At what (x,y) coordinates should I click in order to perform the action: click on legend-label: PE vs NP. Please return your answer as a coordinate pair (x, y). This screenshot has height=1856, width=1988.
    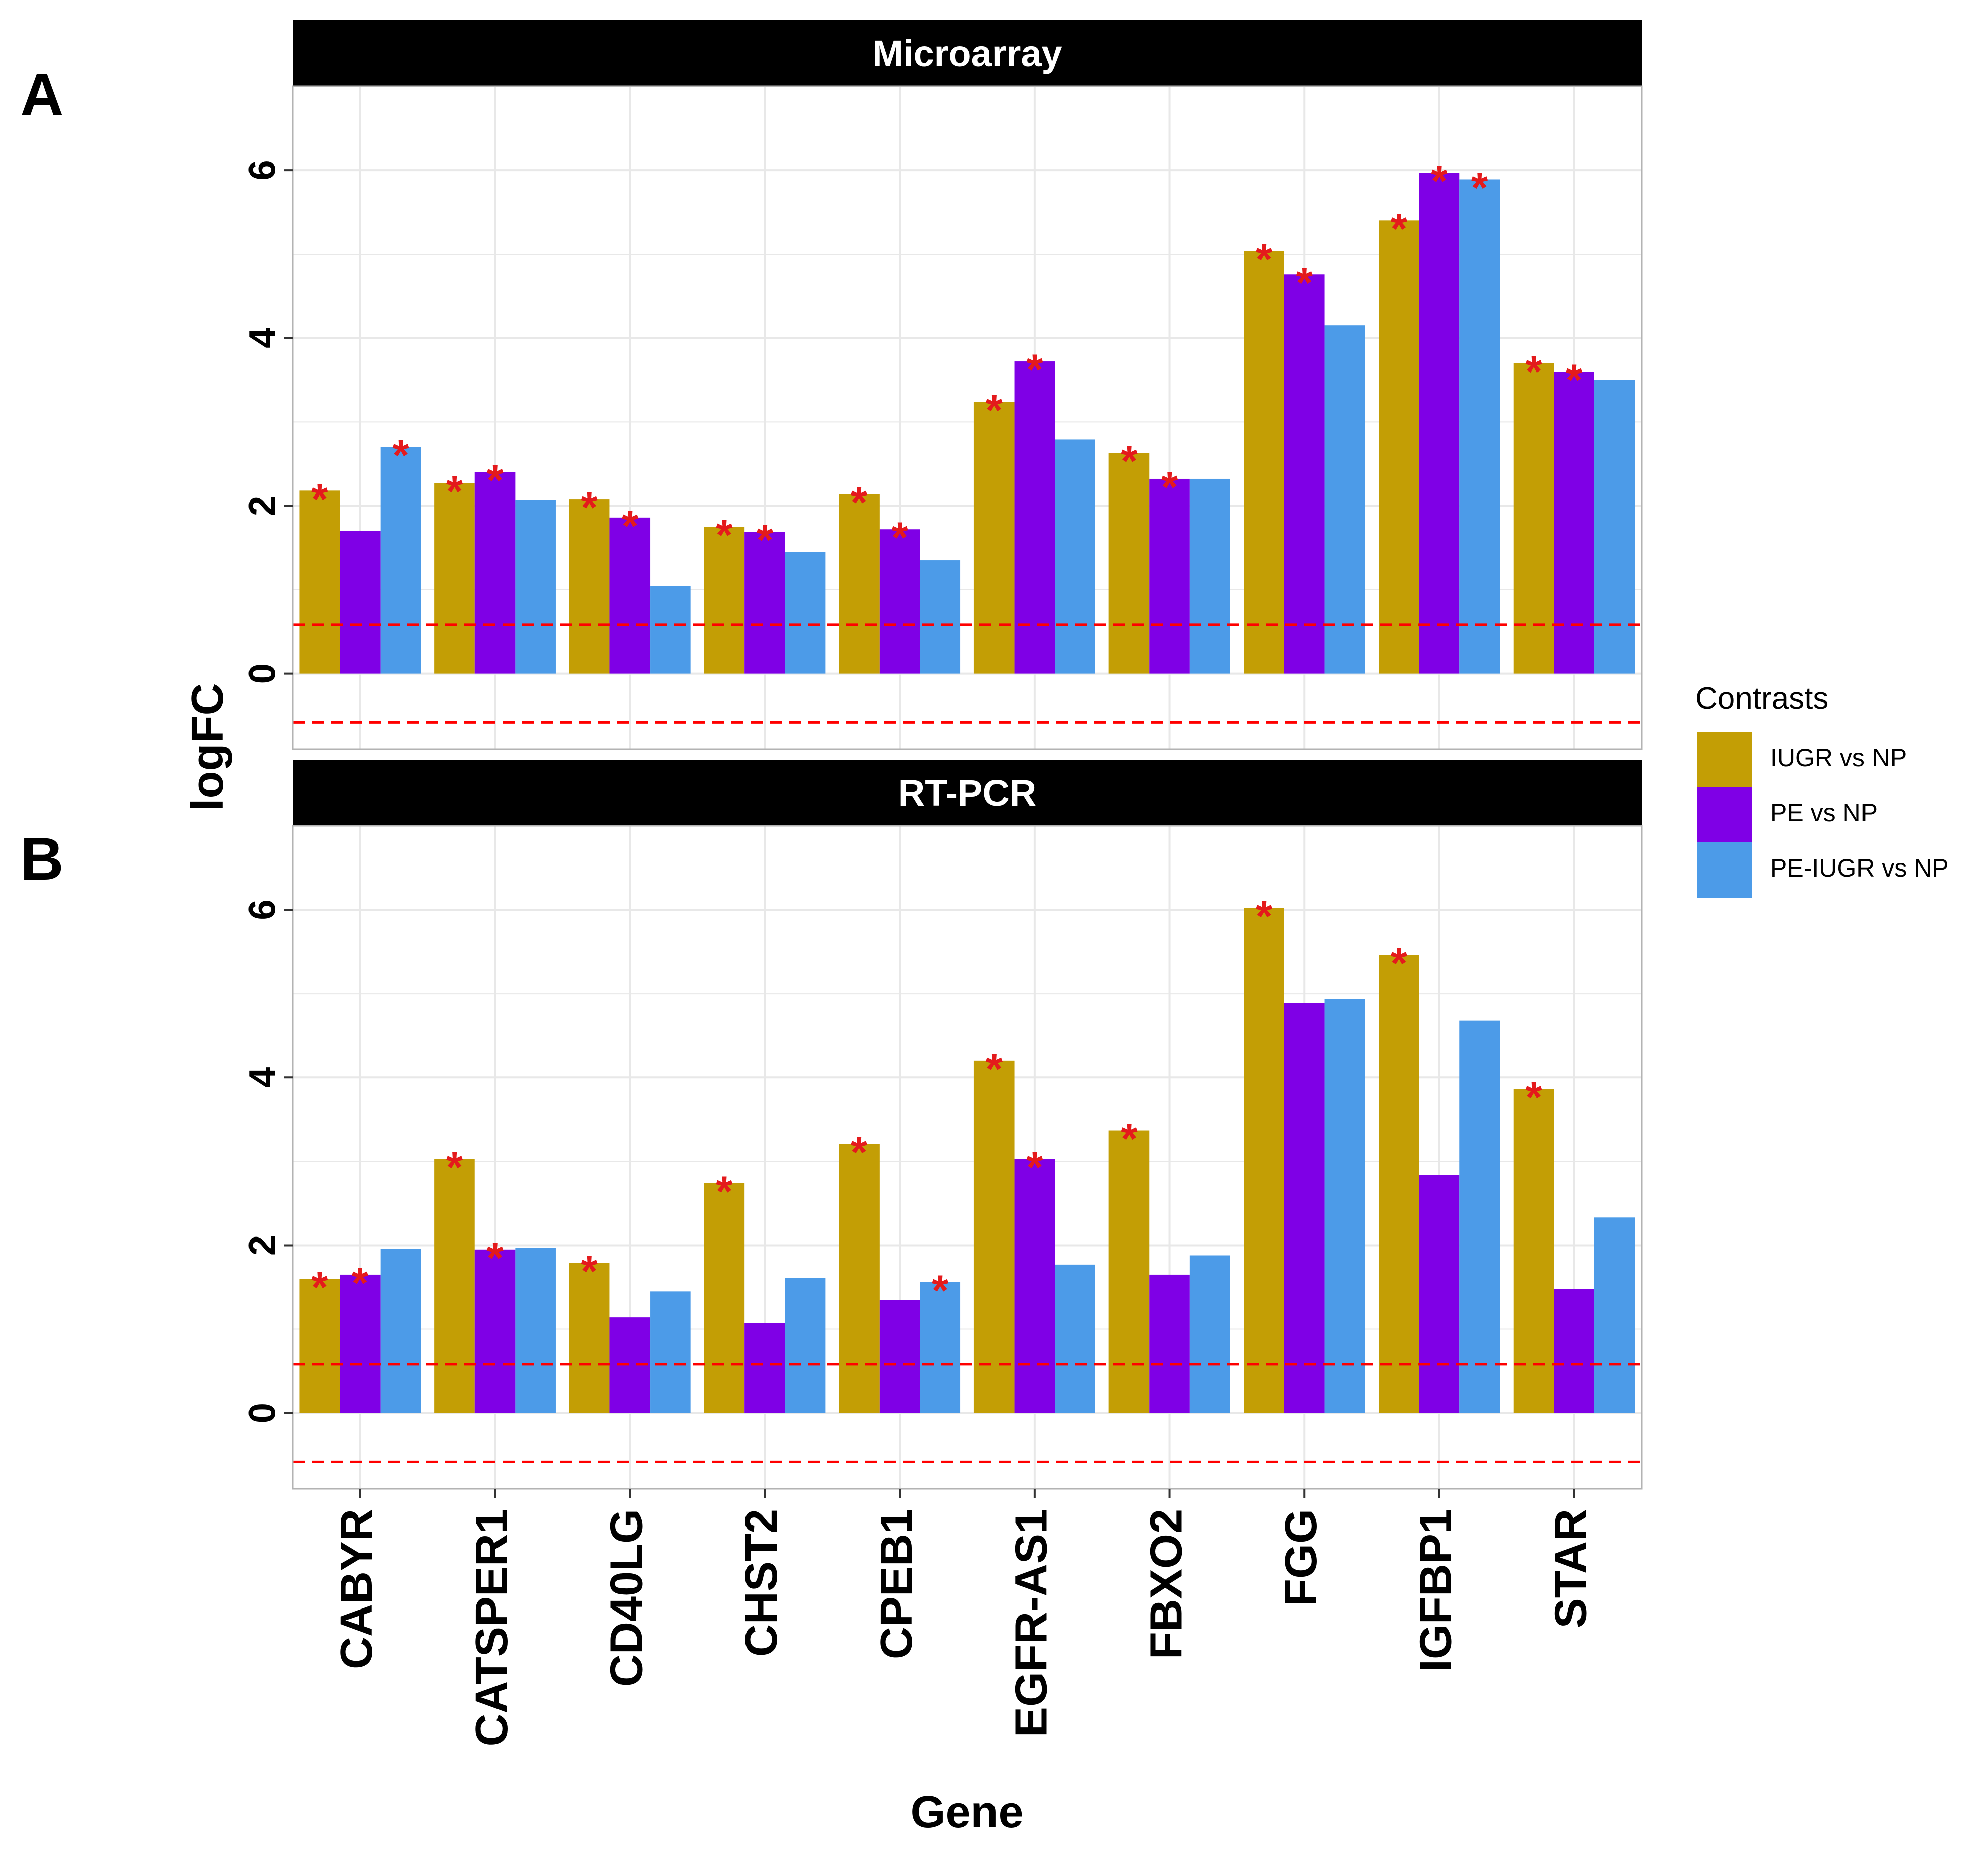
    Looking at the image, I should click on (1824, 813).